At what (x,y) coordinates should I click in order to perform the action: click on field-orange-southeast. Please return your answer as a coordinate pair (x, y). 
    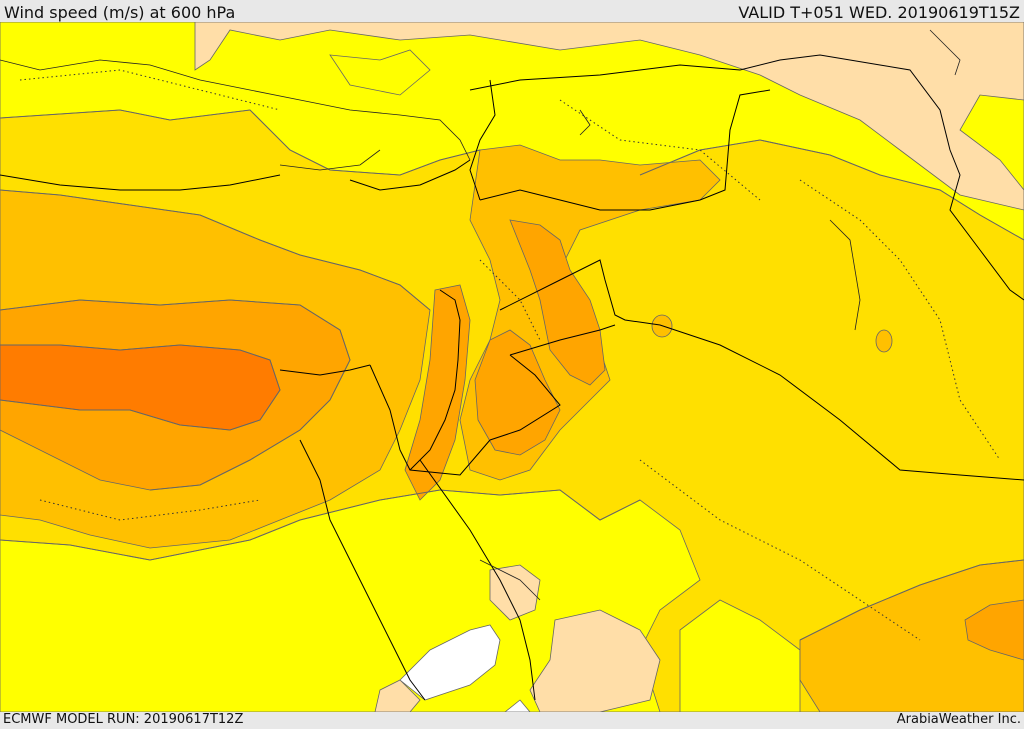
    Looking at the image, I should click on (994, 630).